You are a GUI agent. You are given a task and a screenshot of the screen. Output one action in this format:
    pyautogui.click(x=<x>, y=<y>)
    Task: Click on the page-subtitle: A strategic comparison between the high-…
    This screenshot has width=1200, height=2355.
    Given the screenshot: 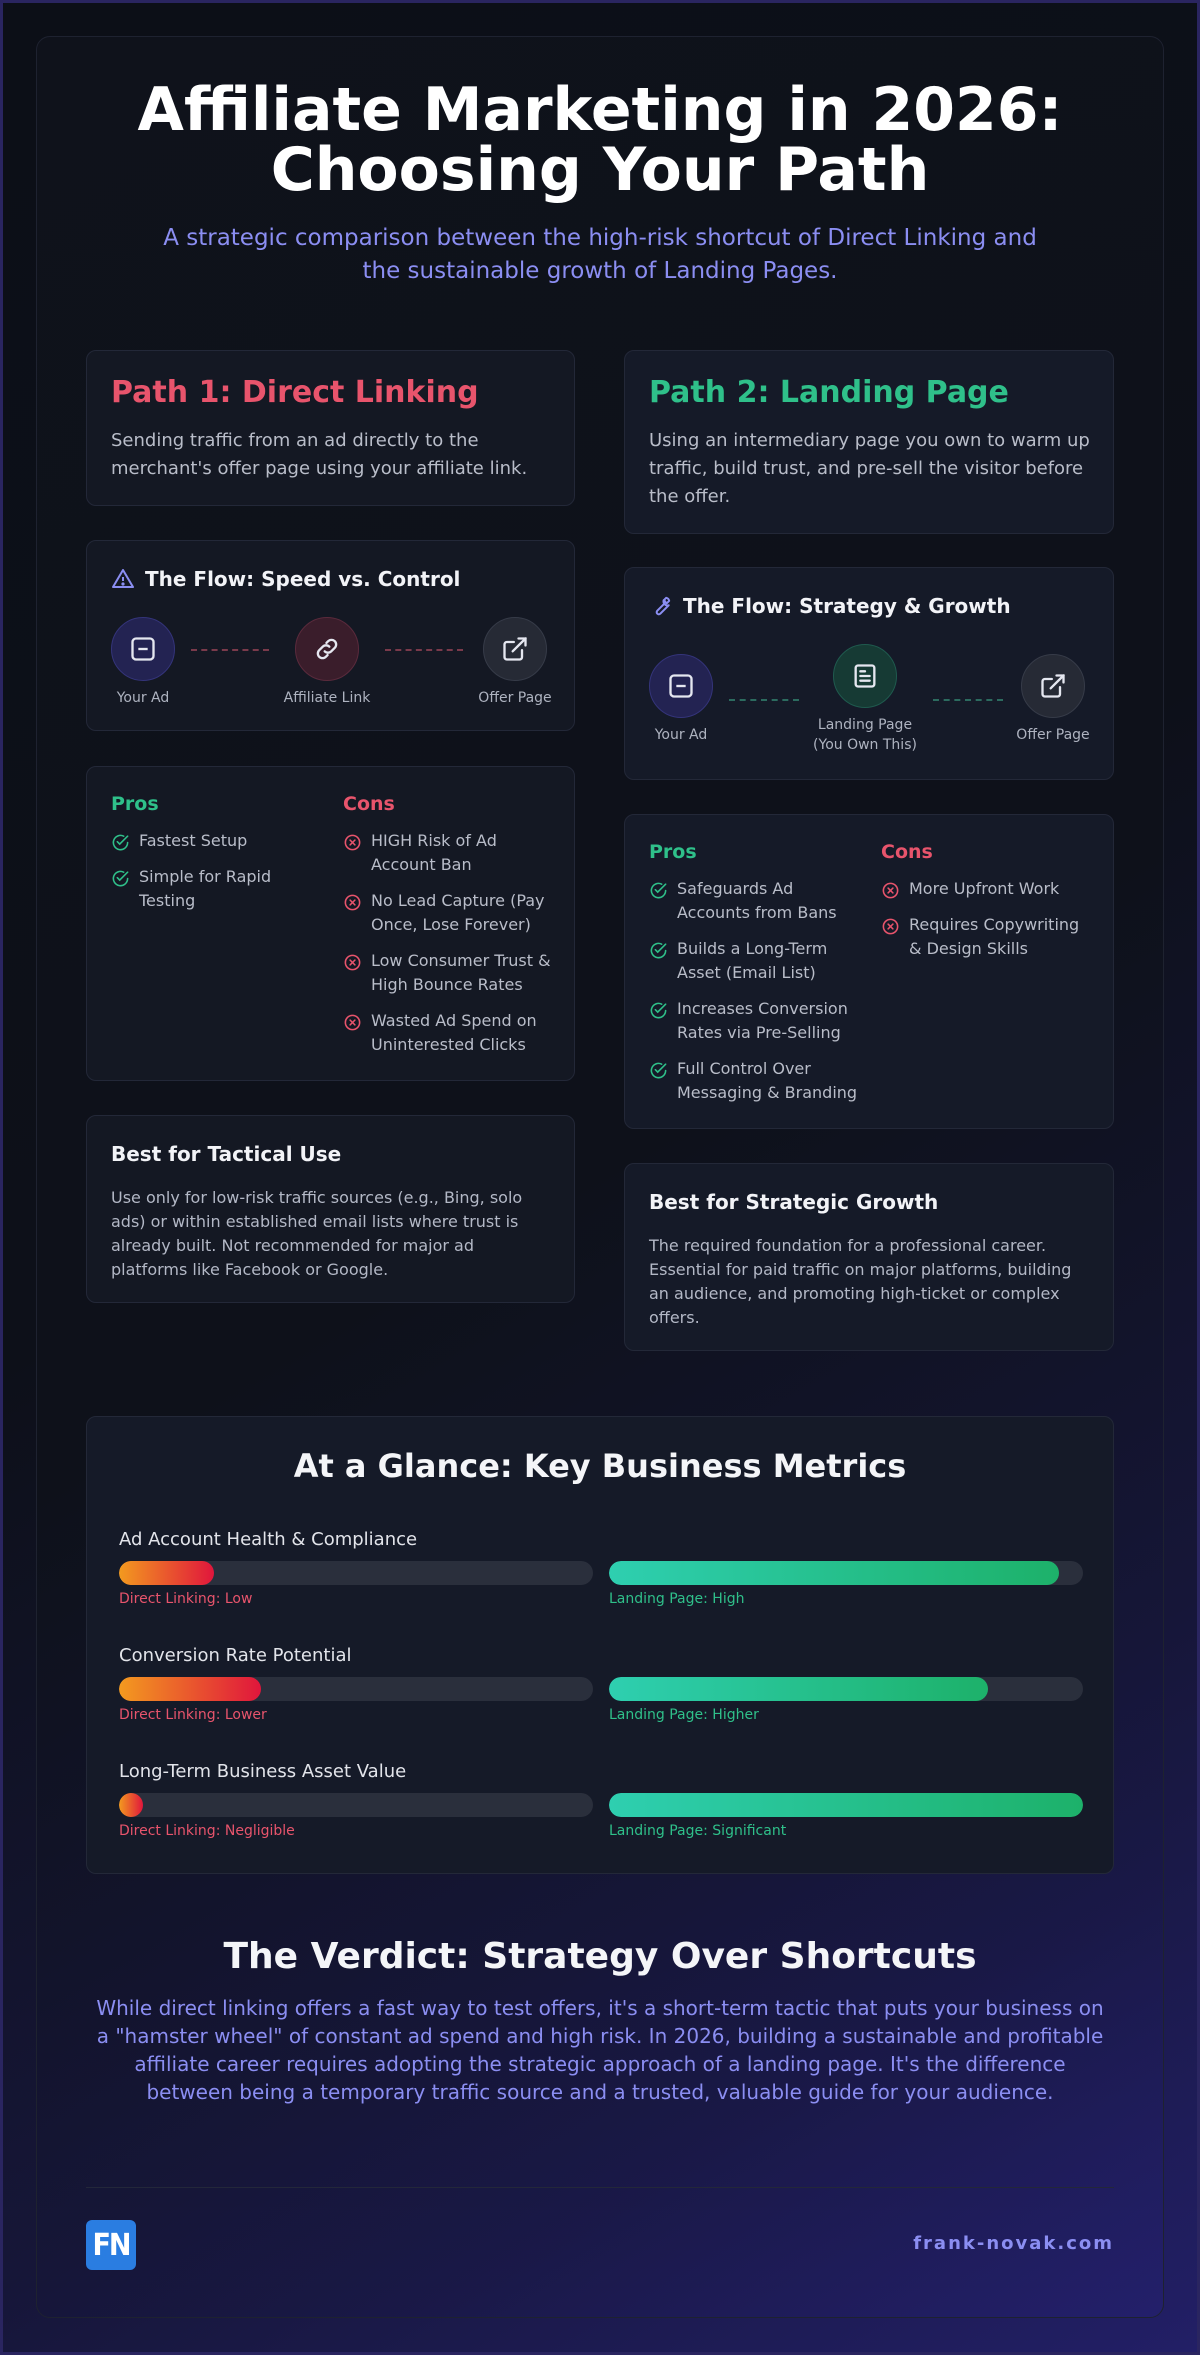 What is the action you would take?
    pyautogui.click(x=600, y=254)
    